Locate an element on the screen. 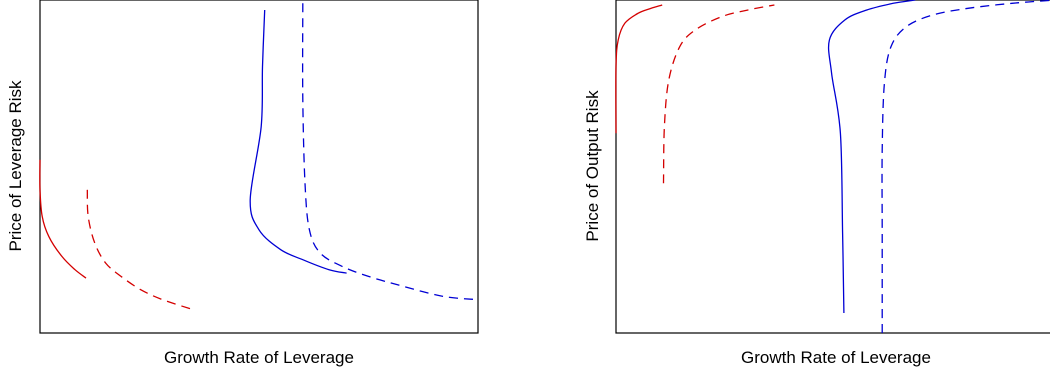 Image resolution: width=1050 pixels, height=372 pixels. x-axis-label-left: Growth Rate of Leverage is located at coordinates (259, 357).